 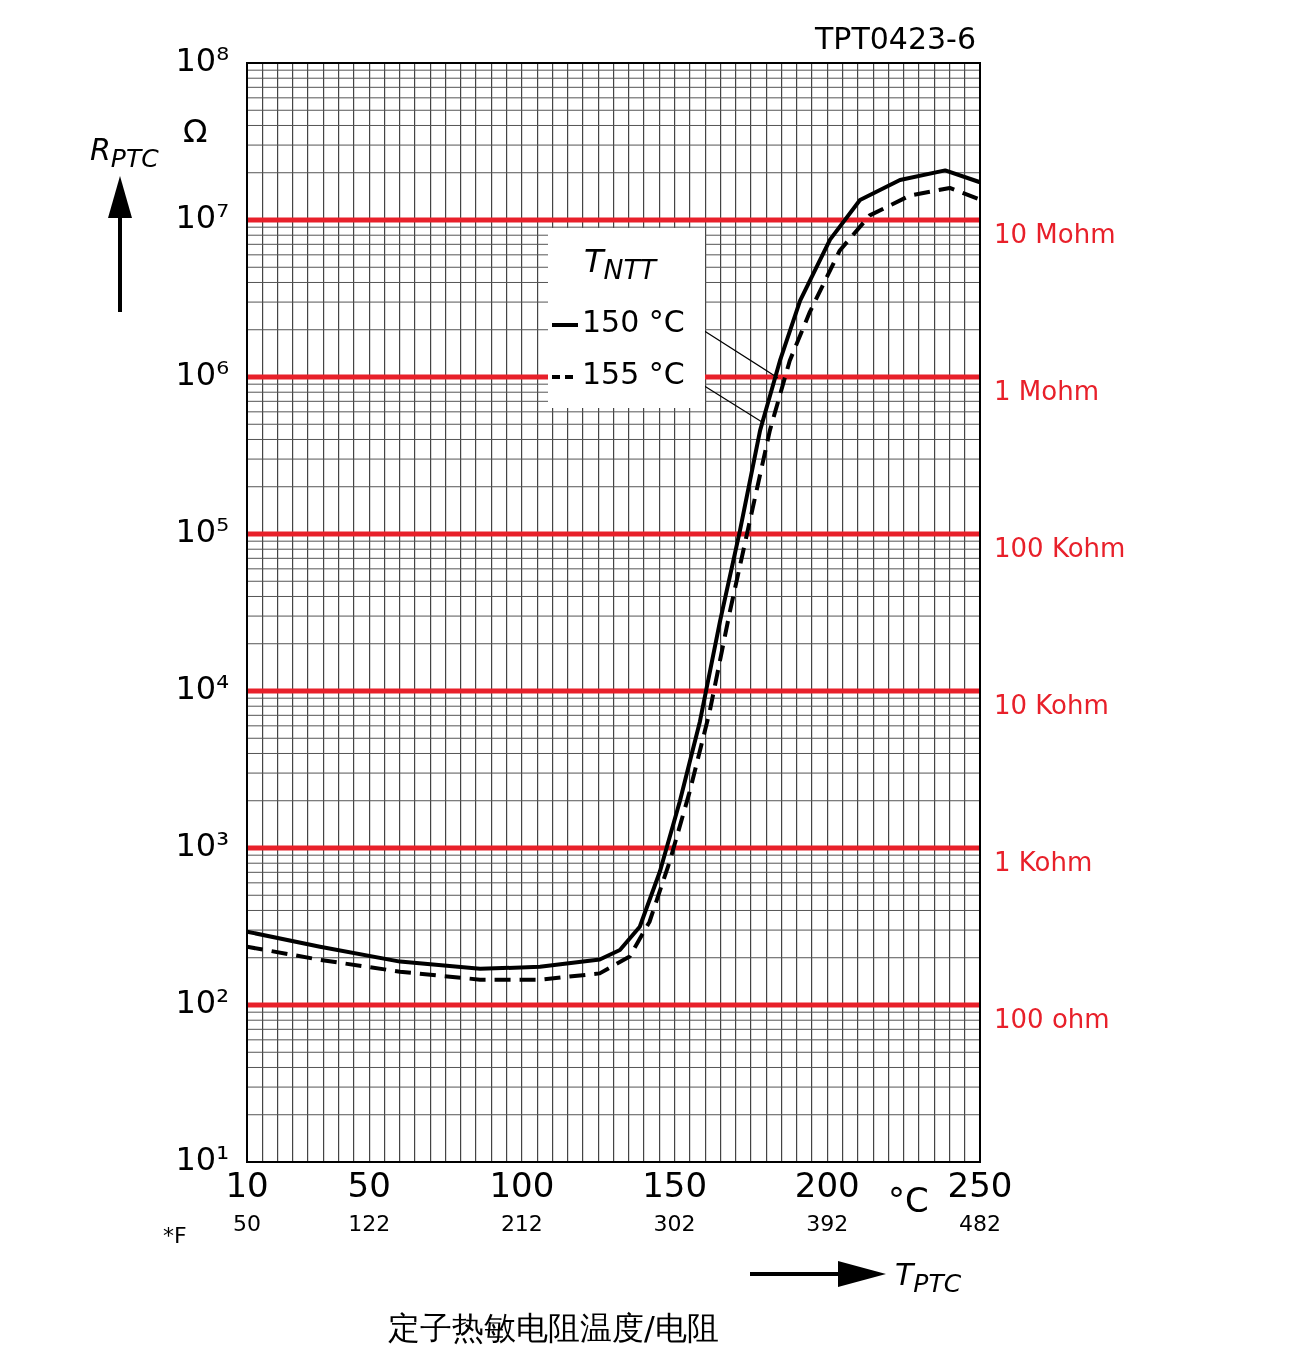 What do you see at coordinates (124, 152) in the screenshot?
I see `y-axis-title: R$_{PTC}$` at bounding box center [124, 152].